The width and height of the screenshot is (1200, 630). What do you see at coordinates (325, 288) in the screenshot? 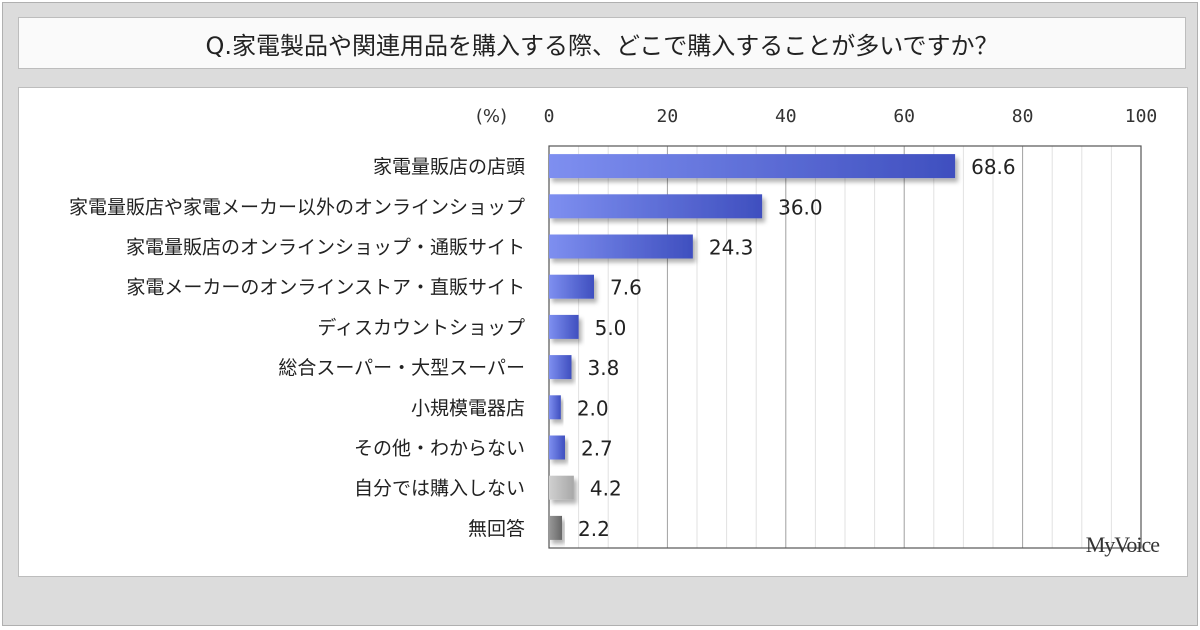
I see `category-label: 家電メーカーのオンラインストア・直販サイト` at bounding box center [325, 288].